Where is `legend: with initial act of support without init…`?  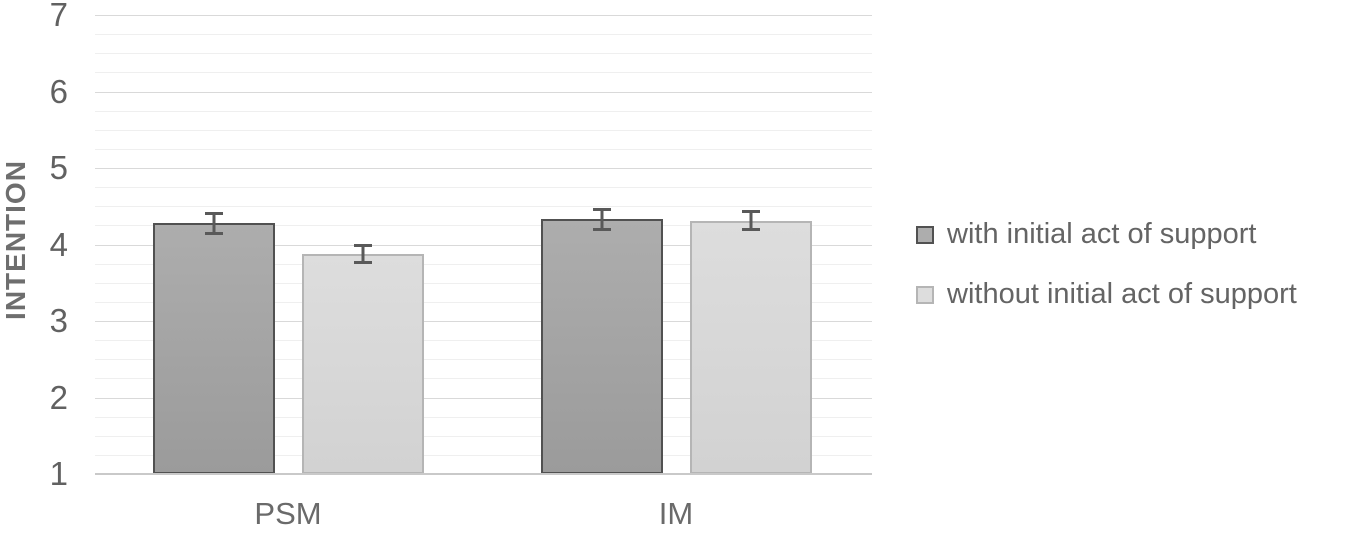
legend: with initial act of support without init… is located at coordinates (1106, 264).